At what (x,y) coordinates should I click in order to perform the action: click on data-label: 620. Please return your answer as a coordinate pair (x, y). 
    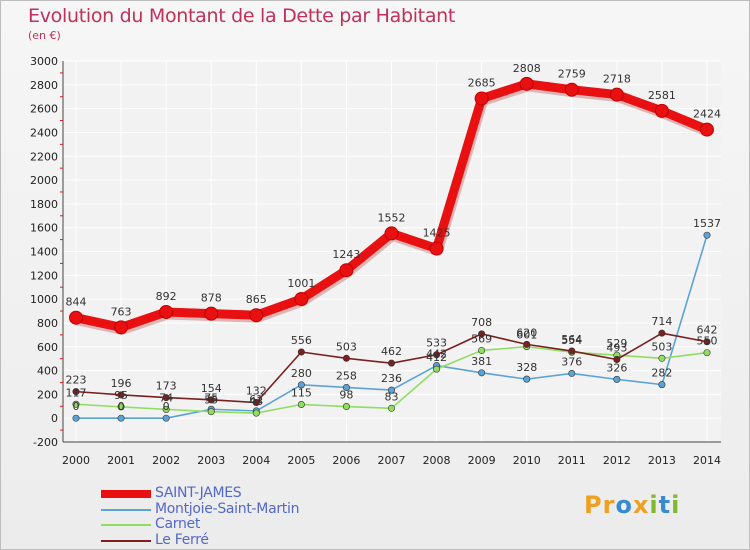
    Looking at the image, I should click on (526, 332).